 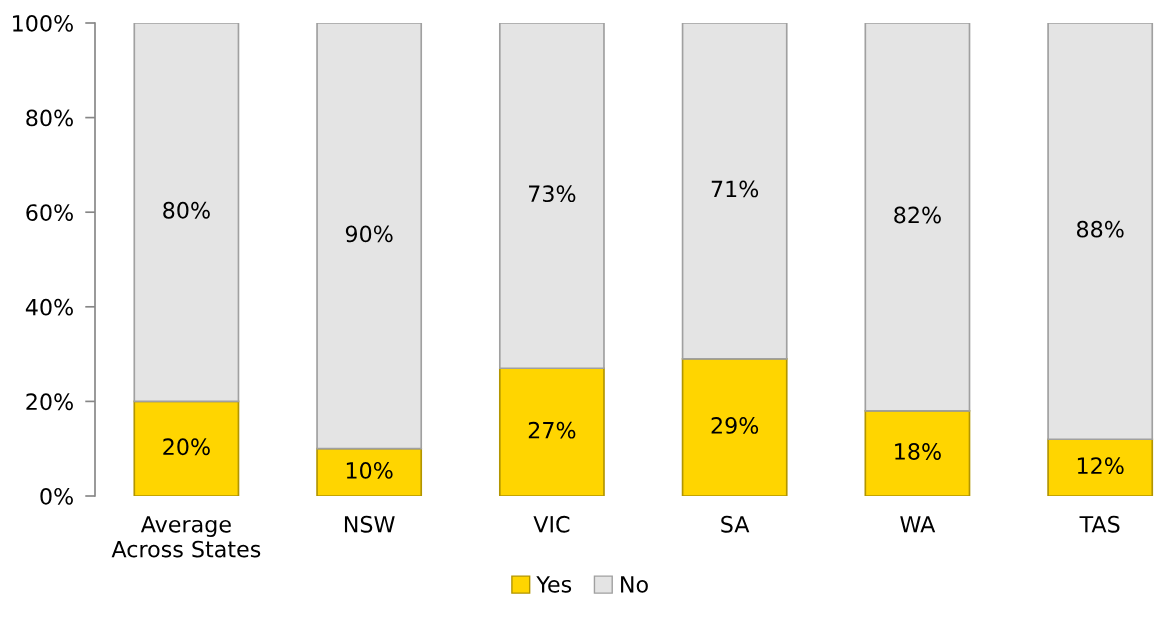 What do you see at coordinates (49, 118) in the screenshot?
I see `y-tick-label: 80%` at bounding box center [49, 118].